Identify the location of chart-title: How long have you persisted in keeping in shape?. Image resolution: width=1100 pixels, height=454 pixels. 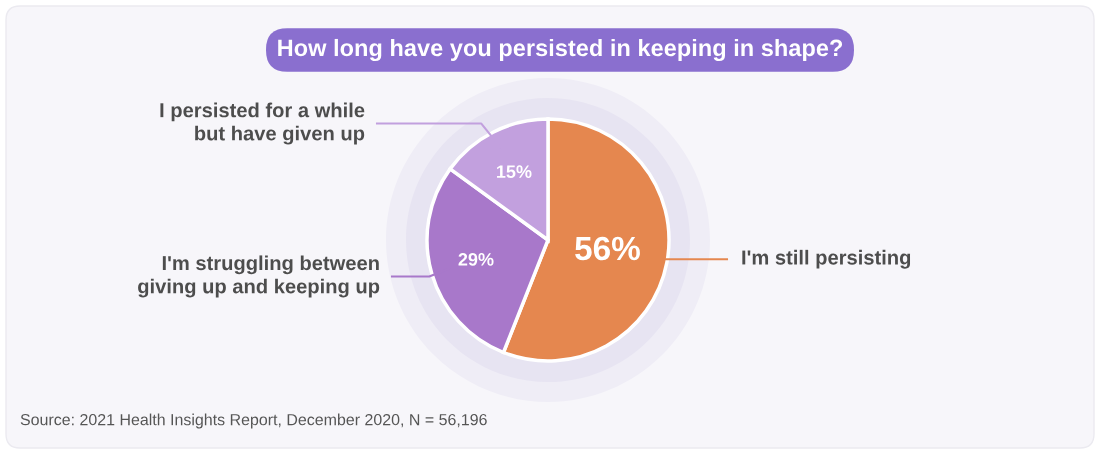
(560, 50).